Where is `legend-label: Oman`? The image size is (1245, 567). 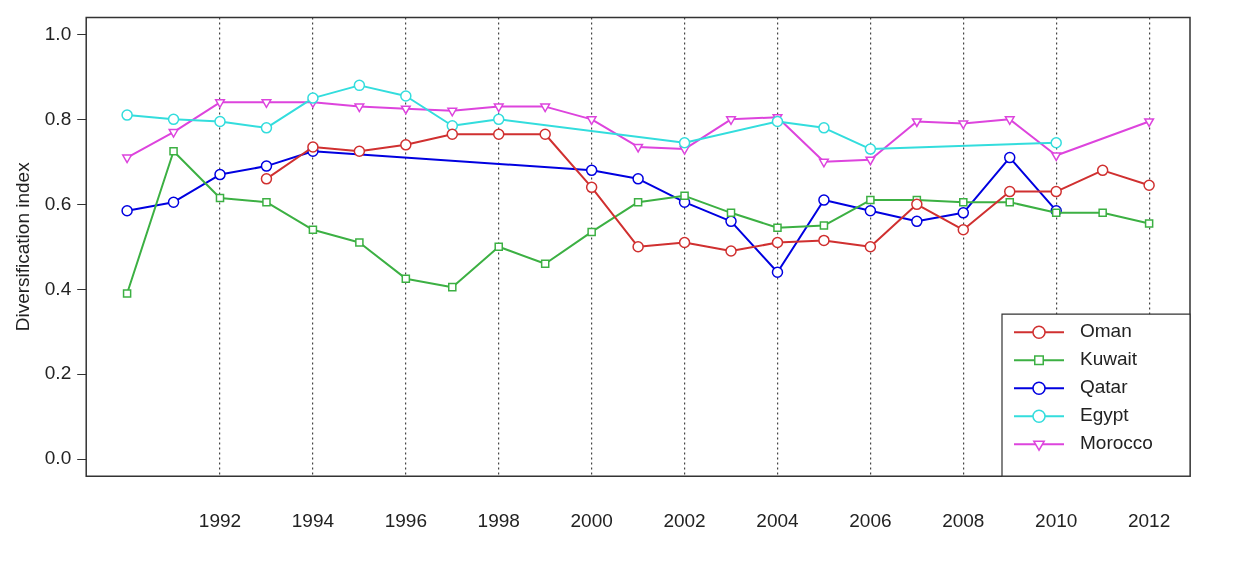 legend-label: Oman is located at coordinates (1106, 331).